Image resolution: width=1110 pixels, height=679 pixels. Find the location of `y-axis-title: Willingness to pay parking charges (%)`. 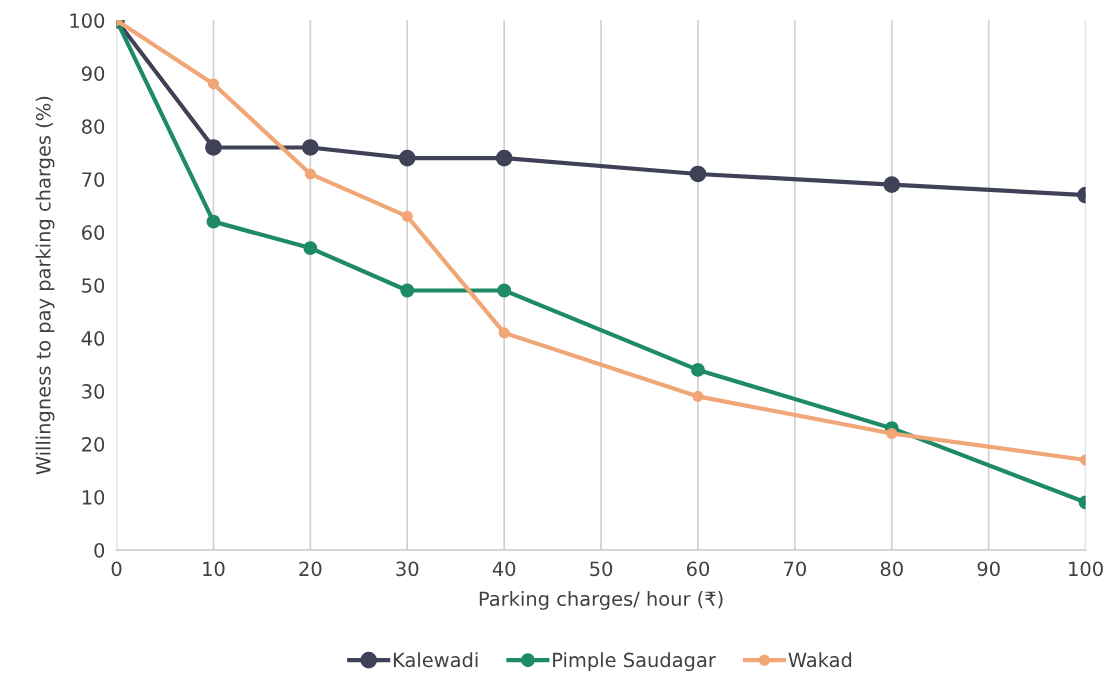

y-axis-title: Willingness to pay parking charges (%) is located at coordinates (45, 285).